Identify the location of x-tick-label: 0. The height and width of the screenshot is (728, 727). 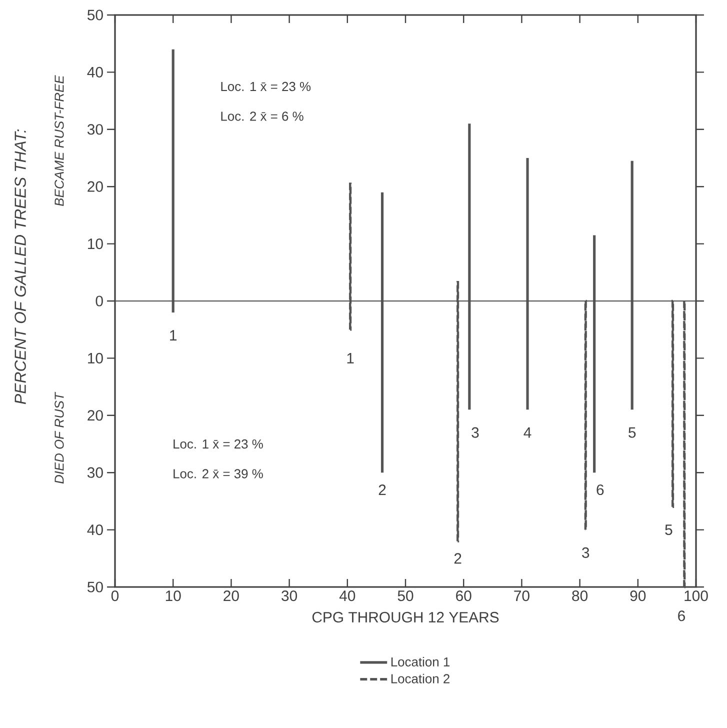
(115, 596).